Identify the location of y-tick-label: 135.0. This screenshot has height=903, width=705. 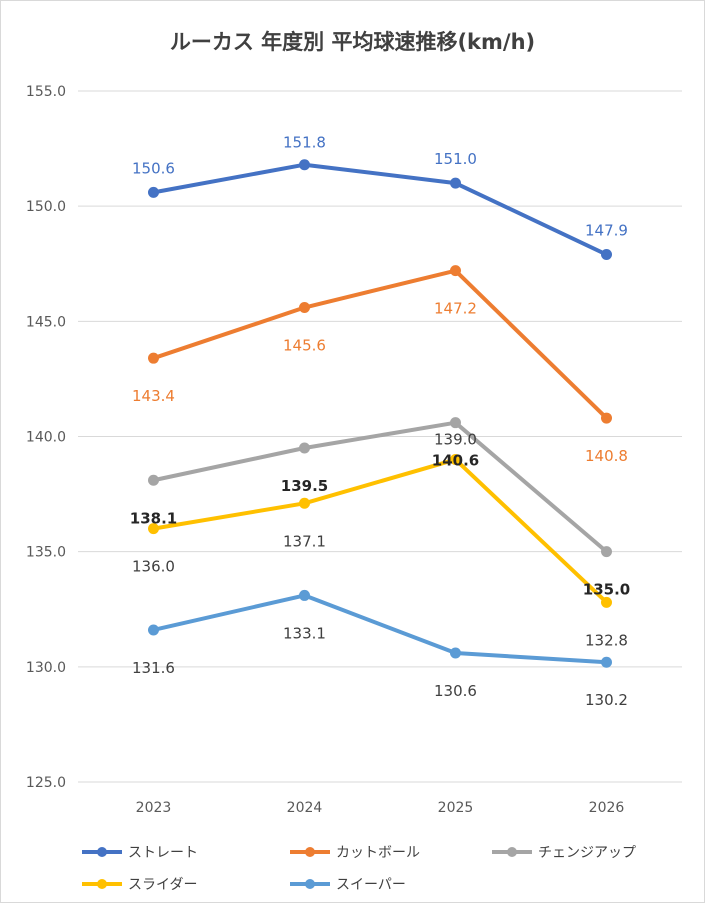
(46, 553).